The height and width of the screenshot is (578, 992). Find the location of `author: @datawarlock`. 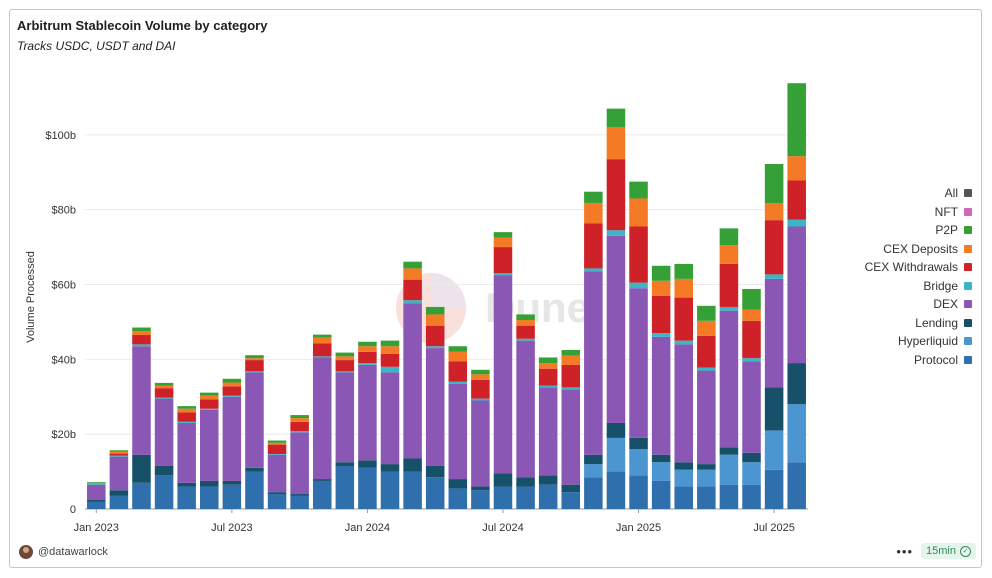

author: @datawarlock is located at coordinates (63, 552).